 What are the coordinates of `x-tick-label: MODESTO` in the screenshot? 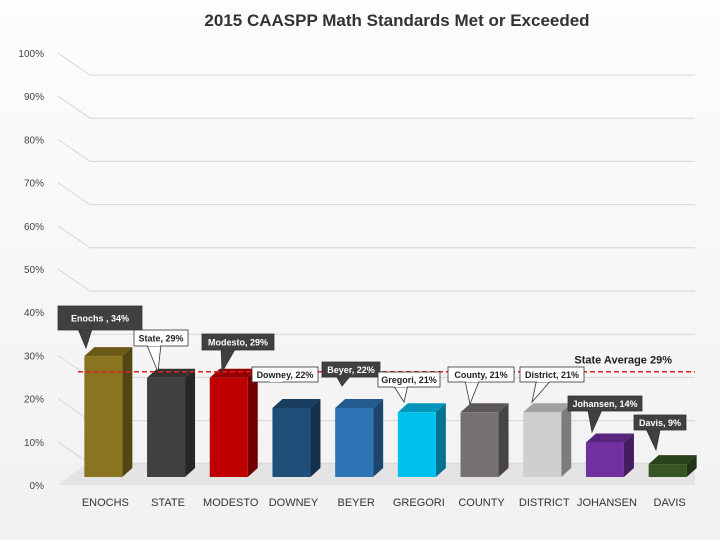 It's located at (231, 503).